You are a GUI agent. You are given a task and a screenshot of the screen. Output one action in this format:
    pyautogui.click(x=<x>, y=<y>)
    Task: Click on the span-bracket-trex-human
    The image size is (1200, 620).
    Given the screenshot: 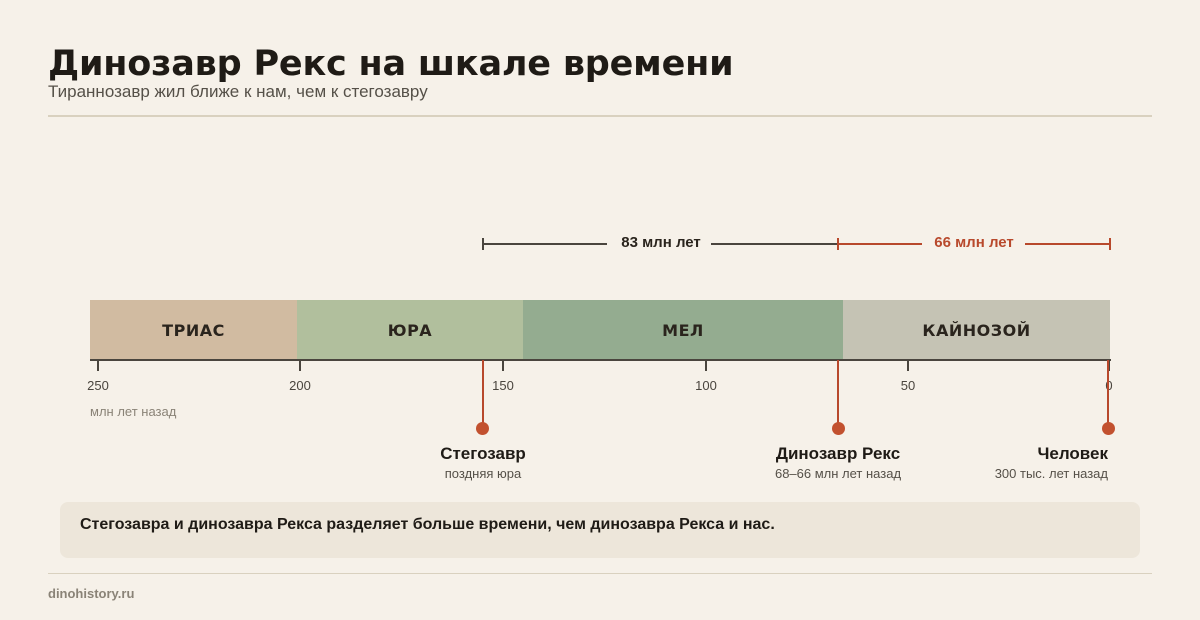 What is the action you would take?
    pyautogui.click(x=974, y=244)
    